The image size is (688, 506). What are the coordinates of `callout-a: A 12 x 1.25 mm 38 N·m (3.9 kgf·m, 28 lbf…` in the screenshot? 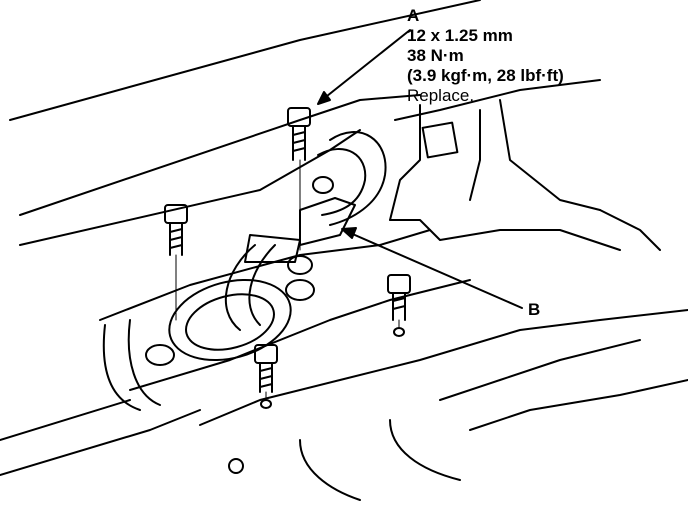 It's located at (485, 56).